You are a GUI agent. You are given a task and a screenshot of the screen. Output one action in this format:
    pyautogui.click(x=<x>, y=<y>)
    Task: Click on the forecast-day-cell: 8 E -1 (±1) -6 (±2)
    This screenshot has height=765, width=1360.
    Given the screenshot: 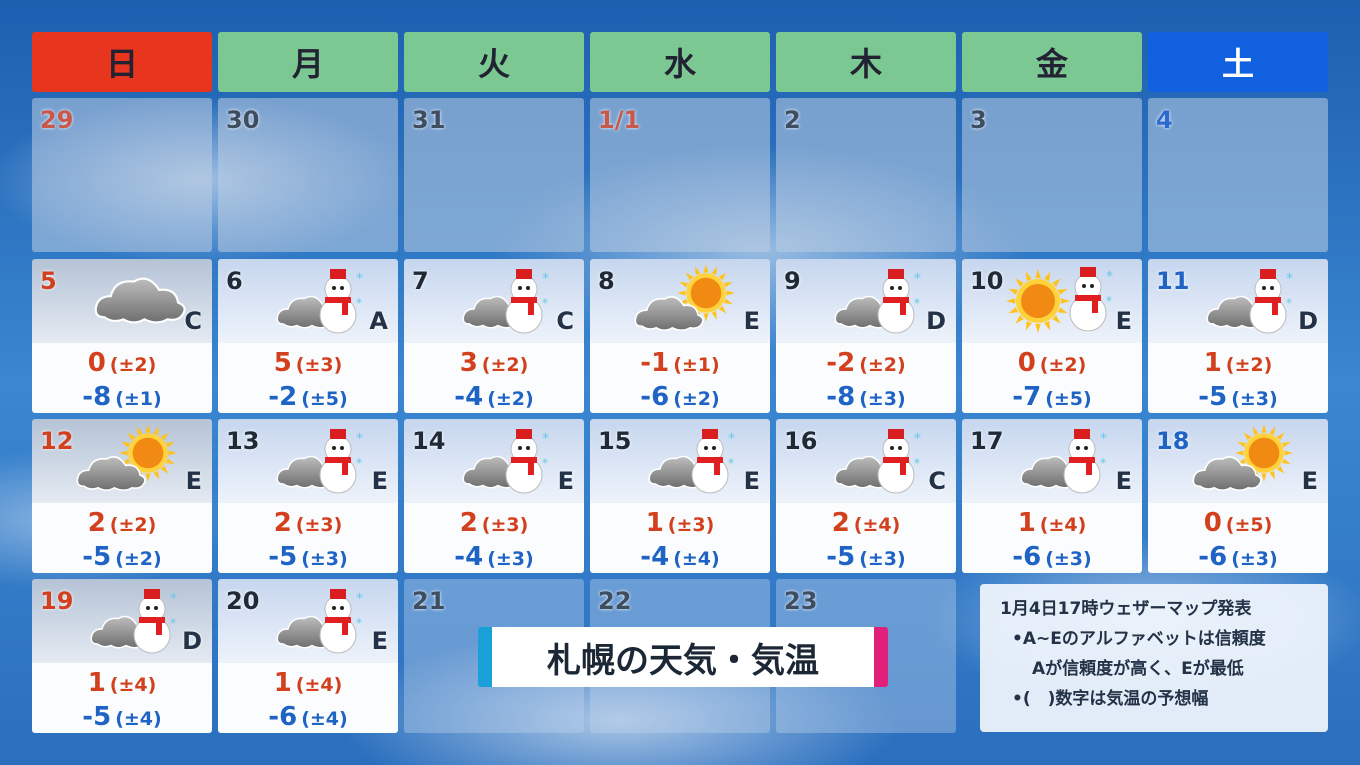 What is the action you would take?
    pyautogui.click(x=680, y=336)
    